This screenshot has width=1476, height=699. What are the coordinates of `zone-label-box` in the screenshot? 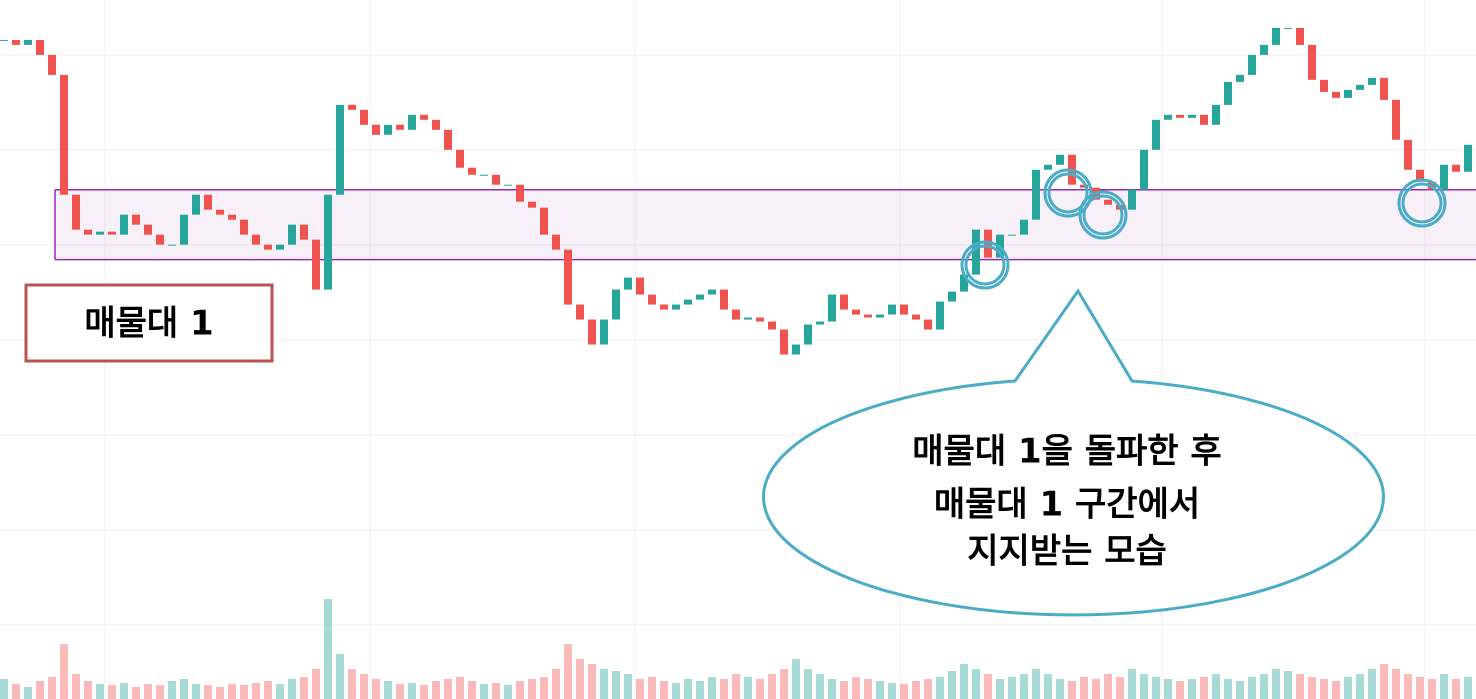 It's located at (149, 323).